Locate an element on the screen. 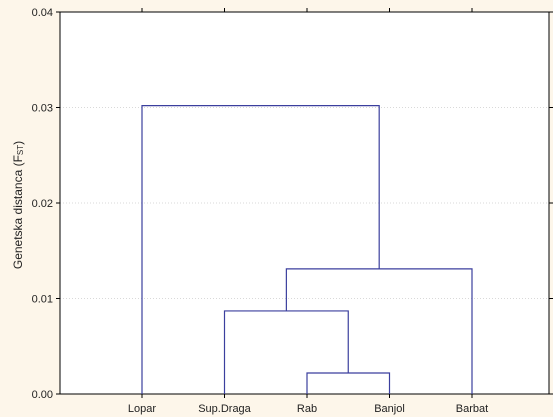 This screenshot has width=553, height=417. x-tick-labels: Lopar Sup.Draga Rab Banjol Barbat is located at coordinates (308, 409).